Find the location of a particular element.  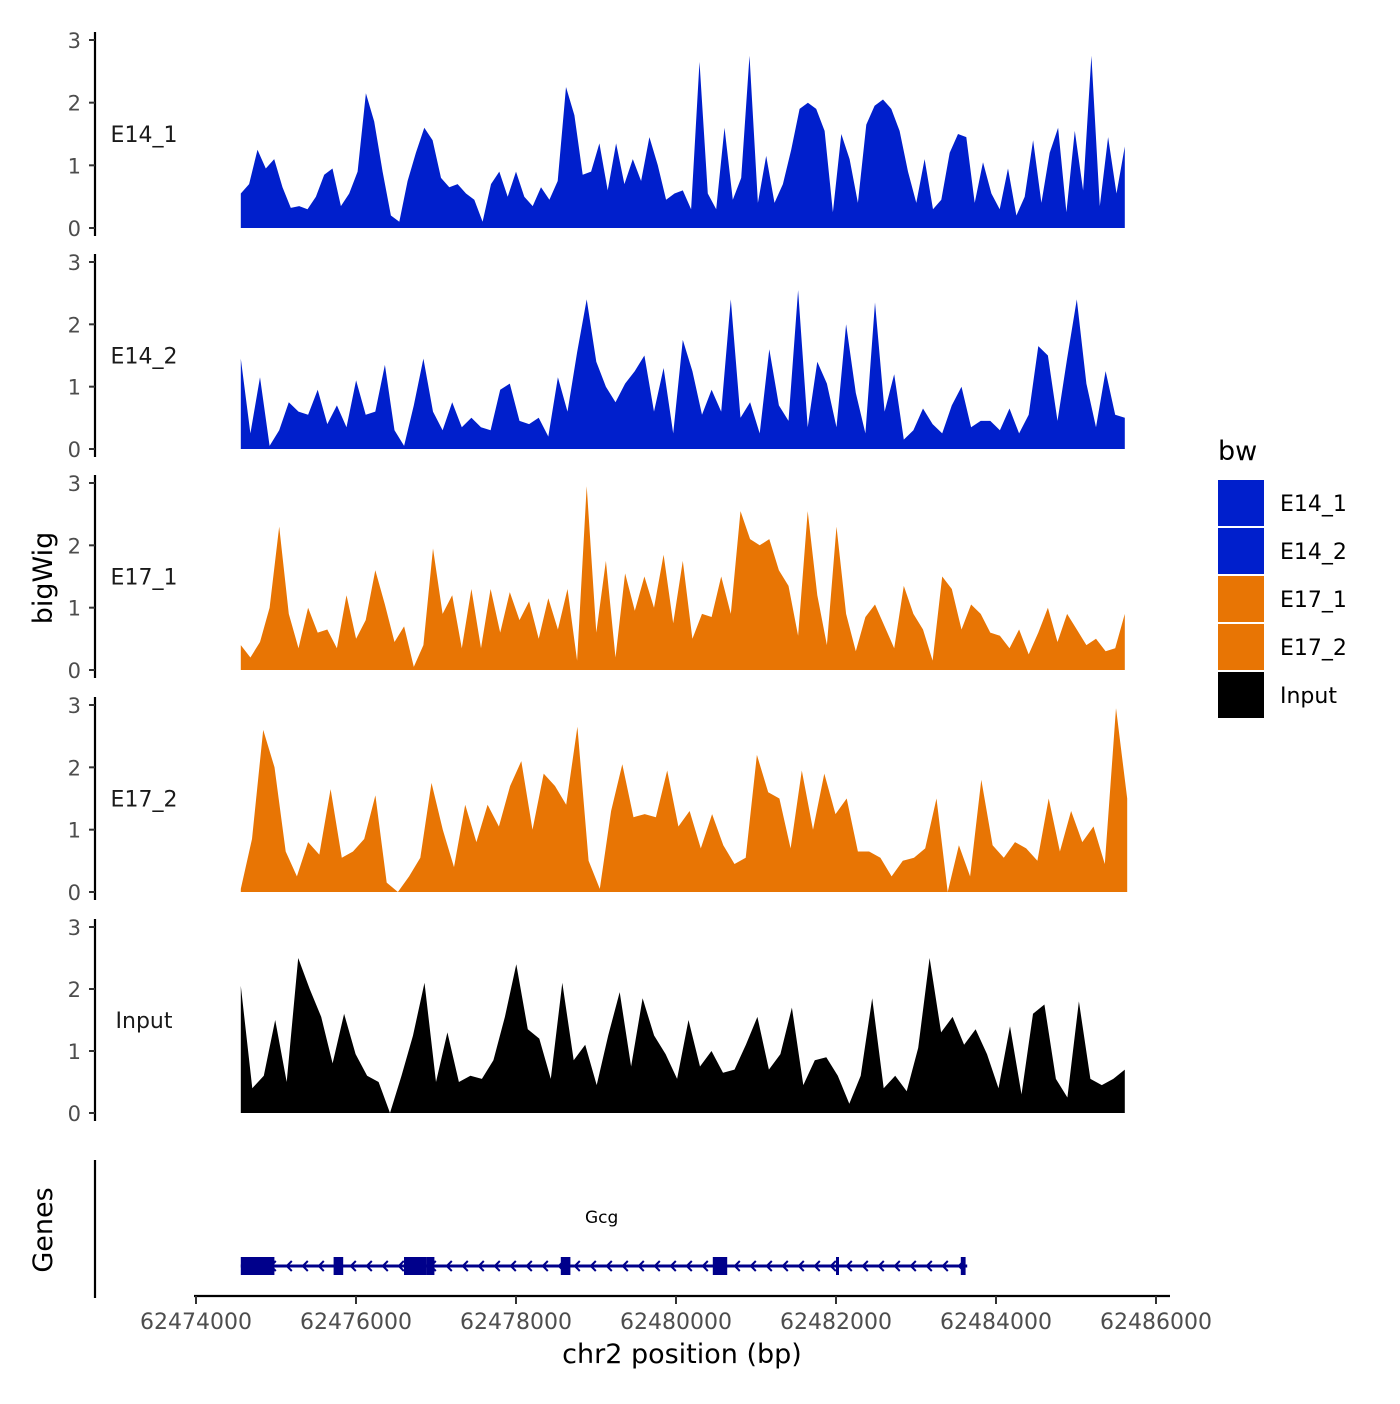

x-tick-label: 62480000 is located at coordinates (676, 1322).